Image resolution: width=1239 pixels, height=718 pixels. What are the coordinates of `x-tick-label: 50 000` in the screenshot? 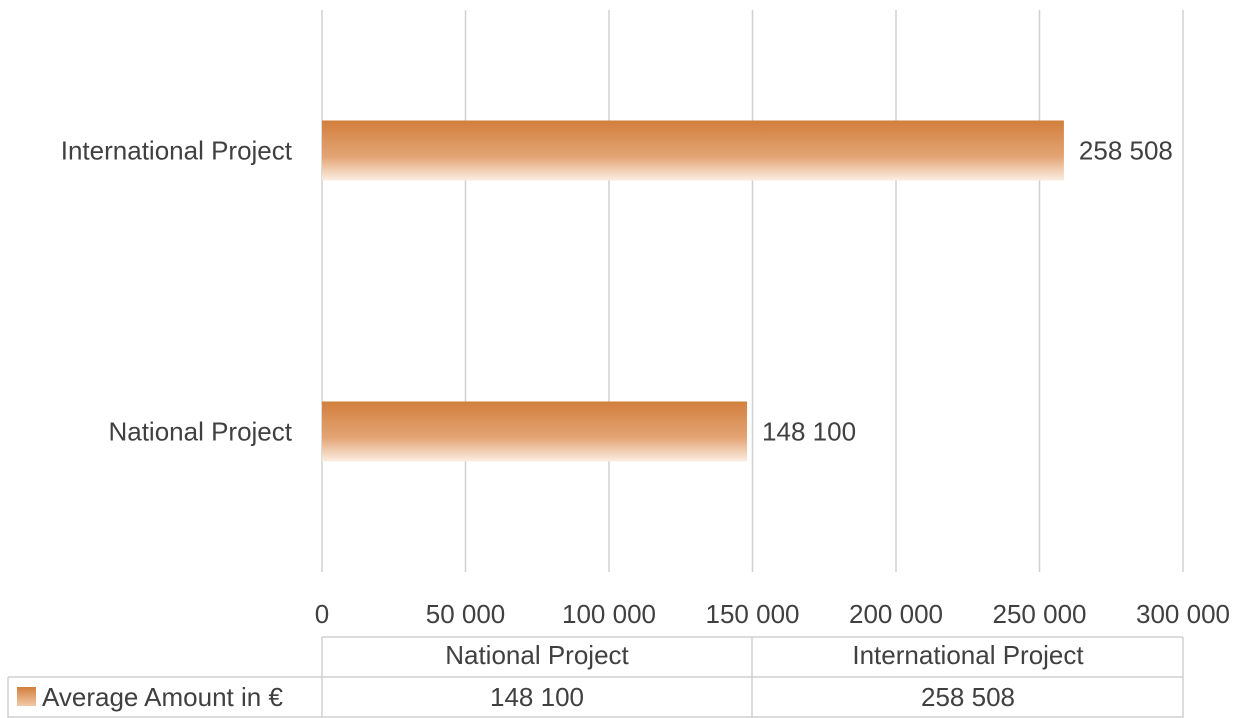 It's located at (466, 614).